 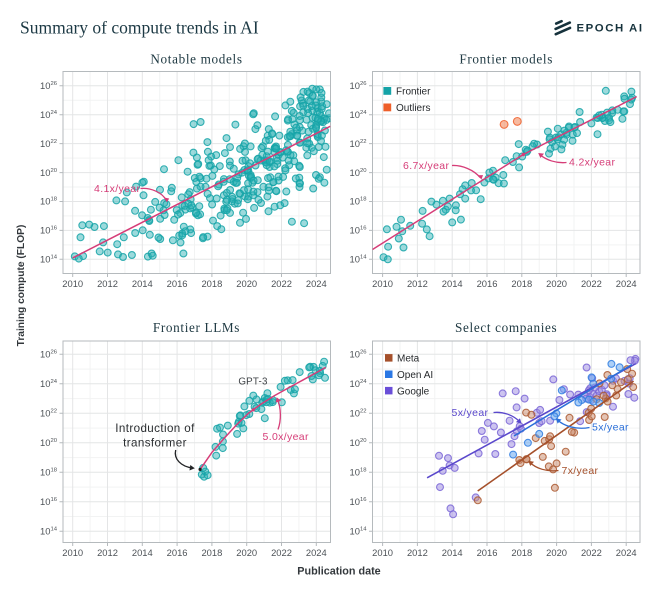 What do you see at coordinates (580, 471) in the screenshot?
I see `svg-text: 7x/year` at bounding box center [580, 471].